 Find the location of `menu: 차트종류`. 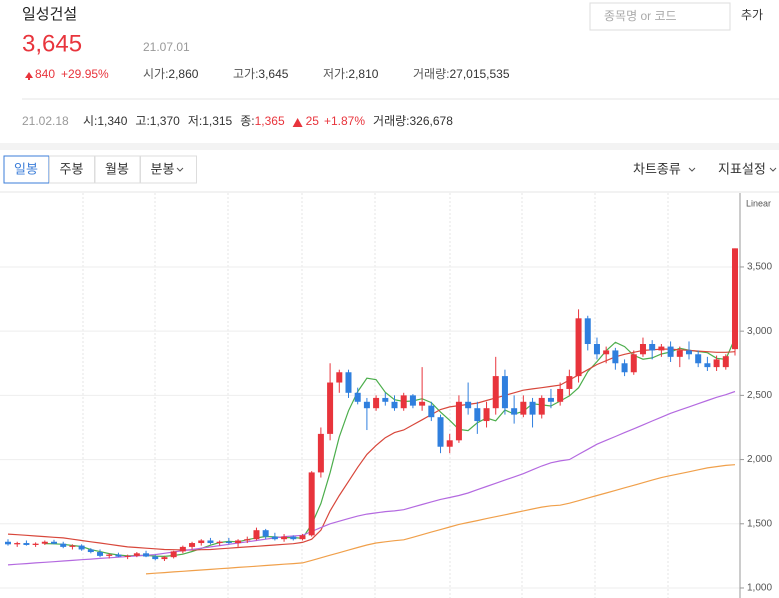

menu: 차트종류 is located at coordinates (657, 168).